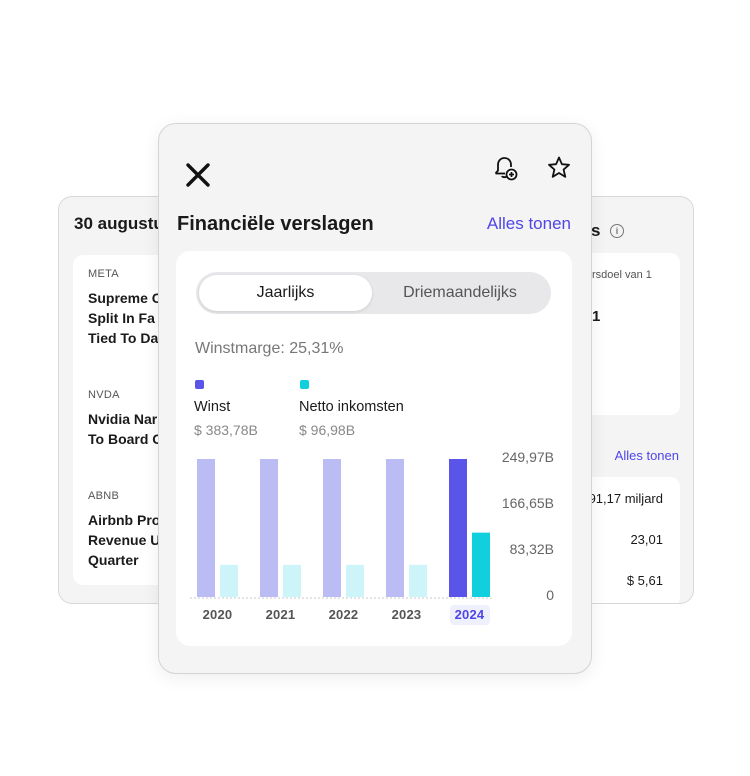 This screenshot has height=776, width=750. I want to click on tab-quarterly: Driemaandelijks, so click(460, 292).